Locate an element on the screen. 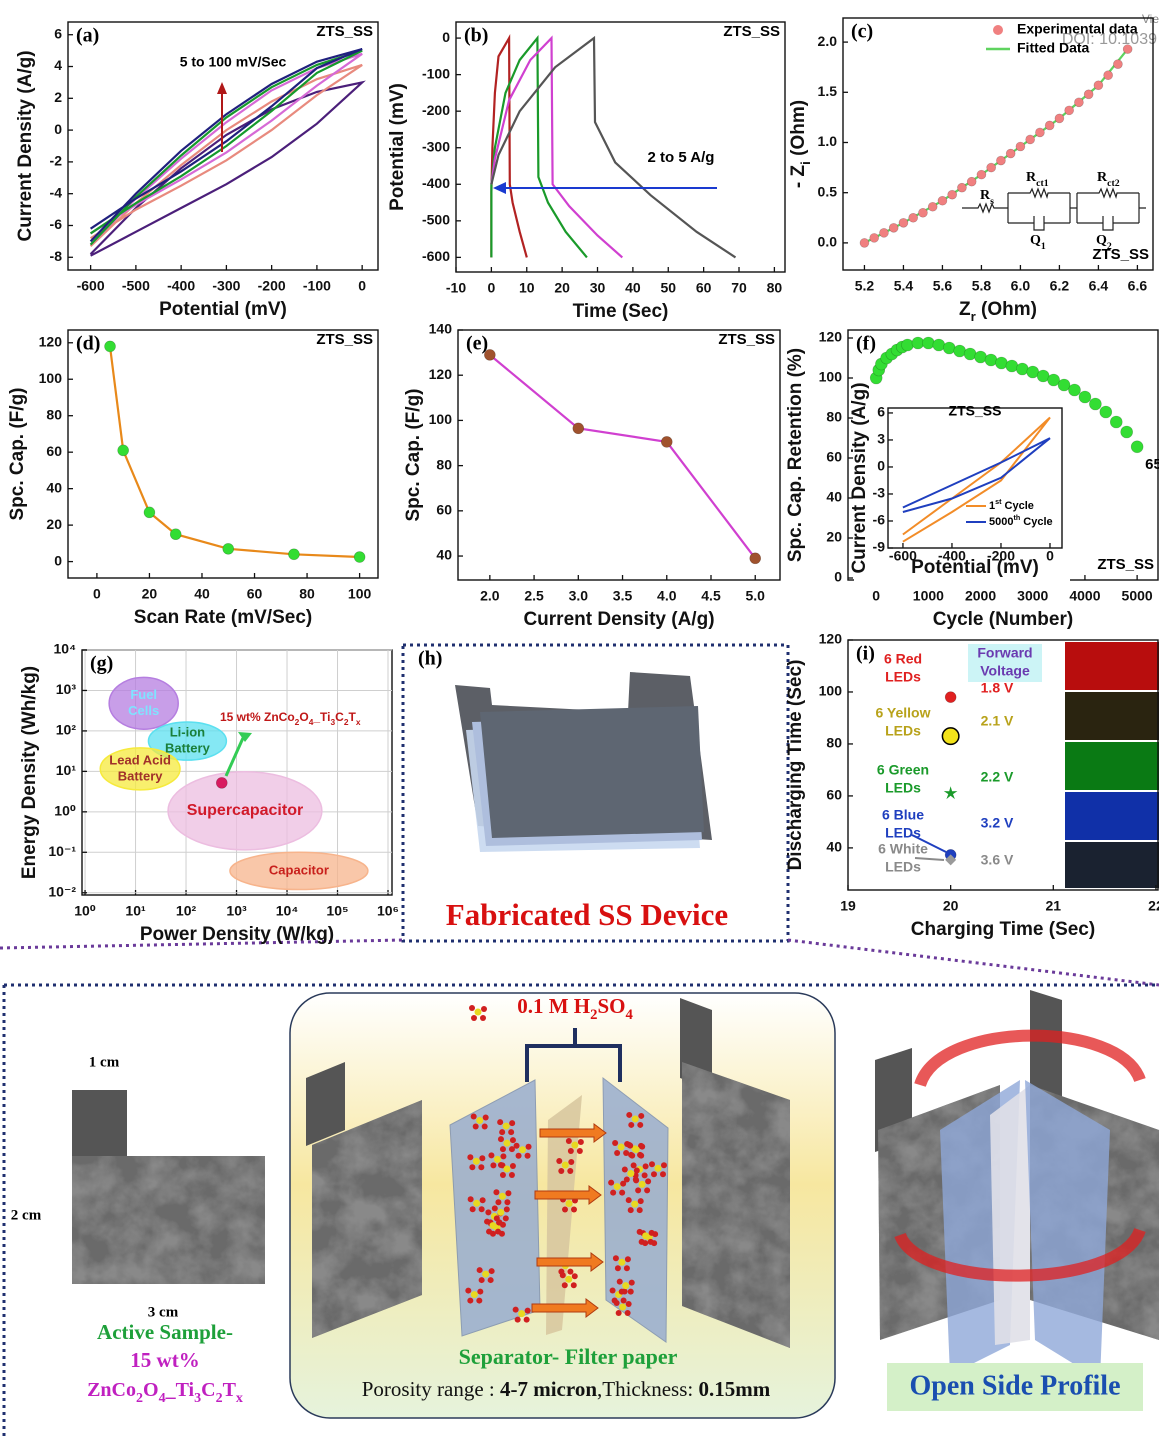 The image size is (1159, 1439). y-tick-label: -9 is located at coordinates (879, 547).